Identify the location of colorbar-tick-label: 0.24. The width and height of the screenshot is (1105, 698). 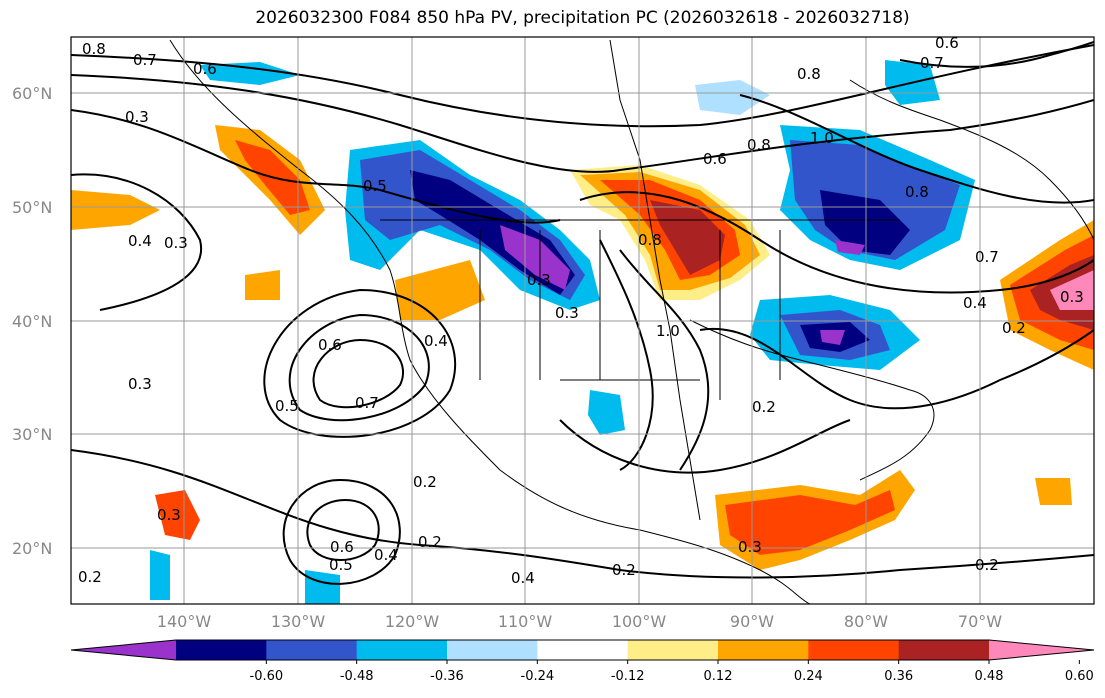
(808, 676).